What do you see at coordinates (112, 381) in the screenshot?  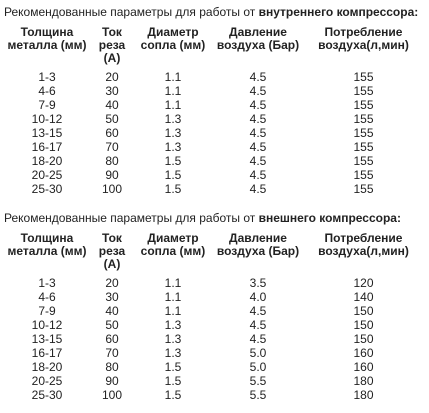 I see `table-cell: 90` at bounding box center [112, 381].